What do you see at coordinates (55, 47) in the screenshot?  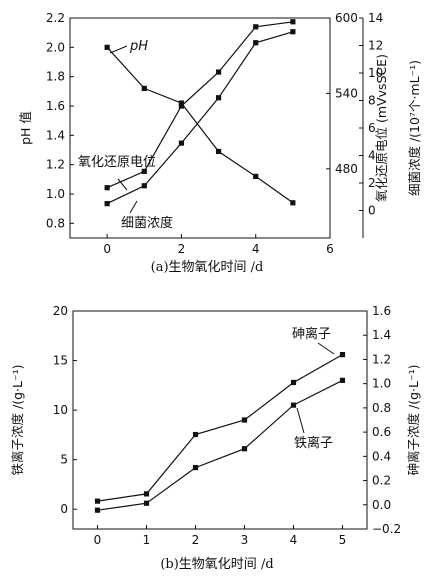 I see `a-ph-tick-label-6: 2.0` at bounding box center [55, 47].